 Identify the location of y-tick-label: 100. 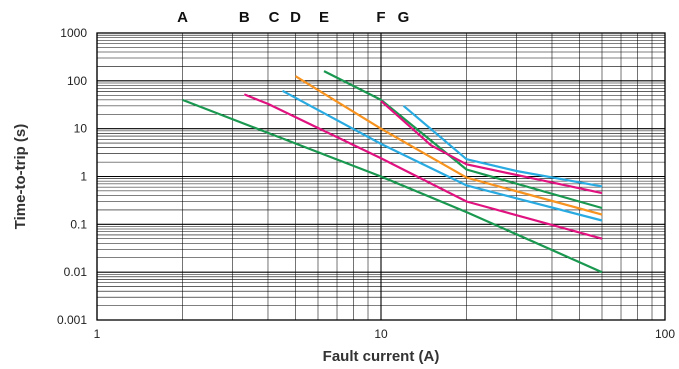
(77, 81).